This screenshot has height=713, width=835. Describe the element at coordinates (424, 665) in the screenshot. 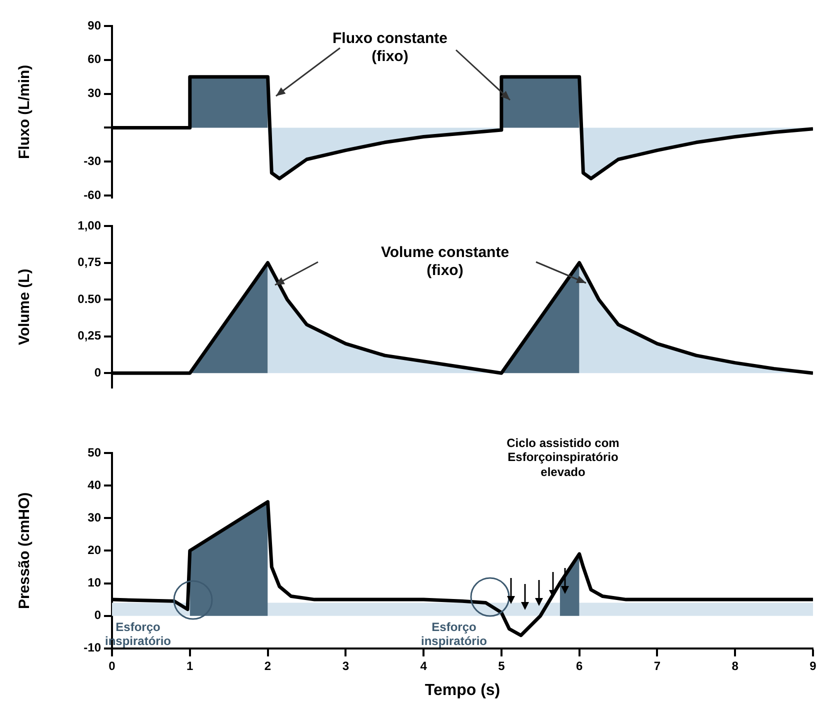

I see `x-tick-label: 4` at that location.